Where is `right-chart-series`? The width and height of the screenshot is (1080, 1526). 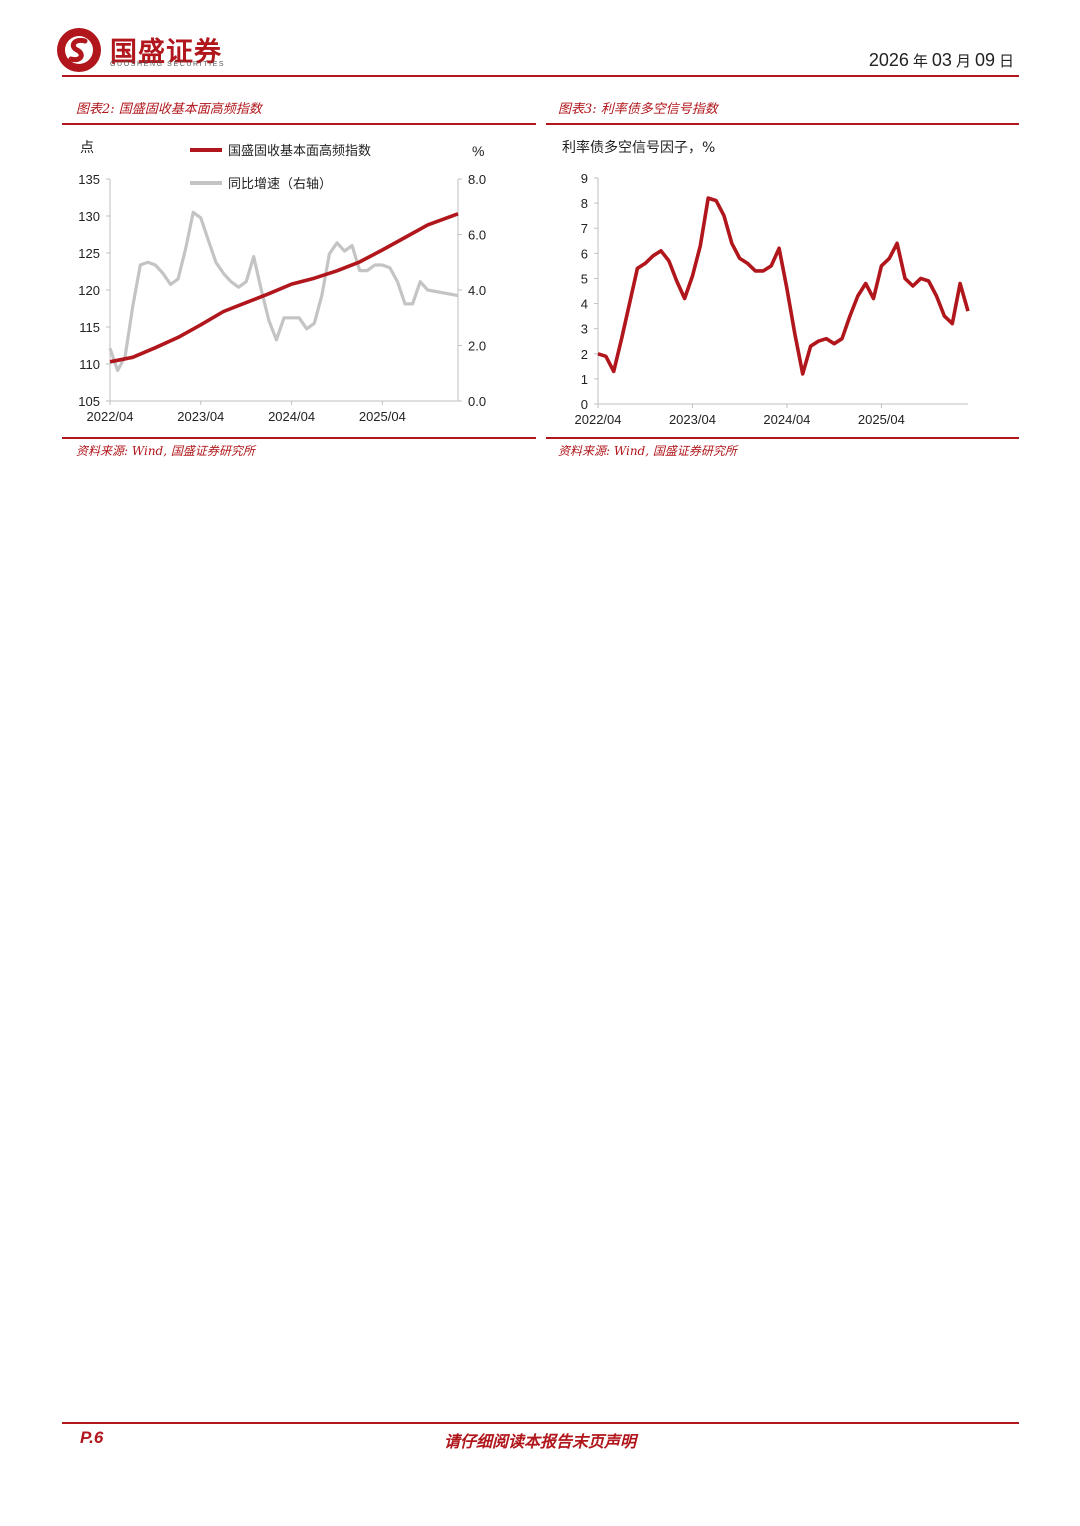
right-chart-series is located at coordinates (783, 286).